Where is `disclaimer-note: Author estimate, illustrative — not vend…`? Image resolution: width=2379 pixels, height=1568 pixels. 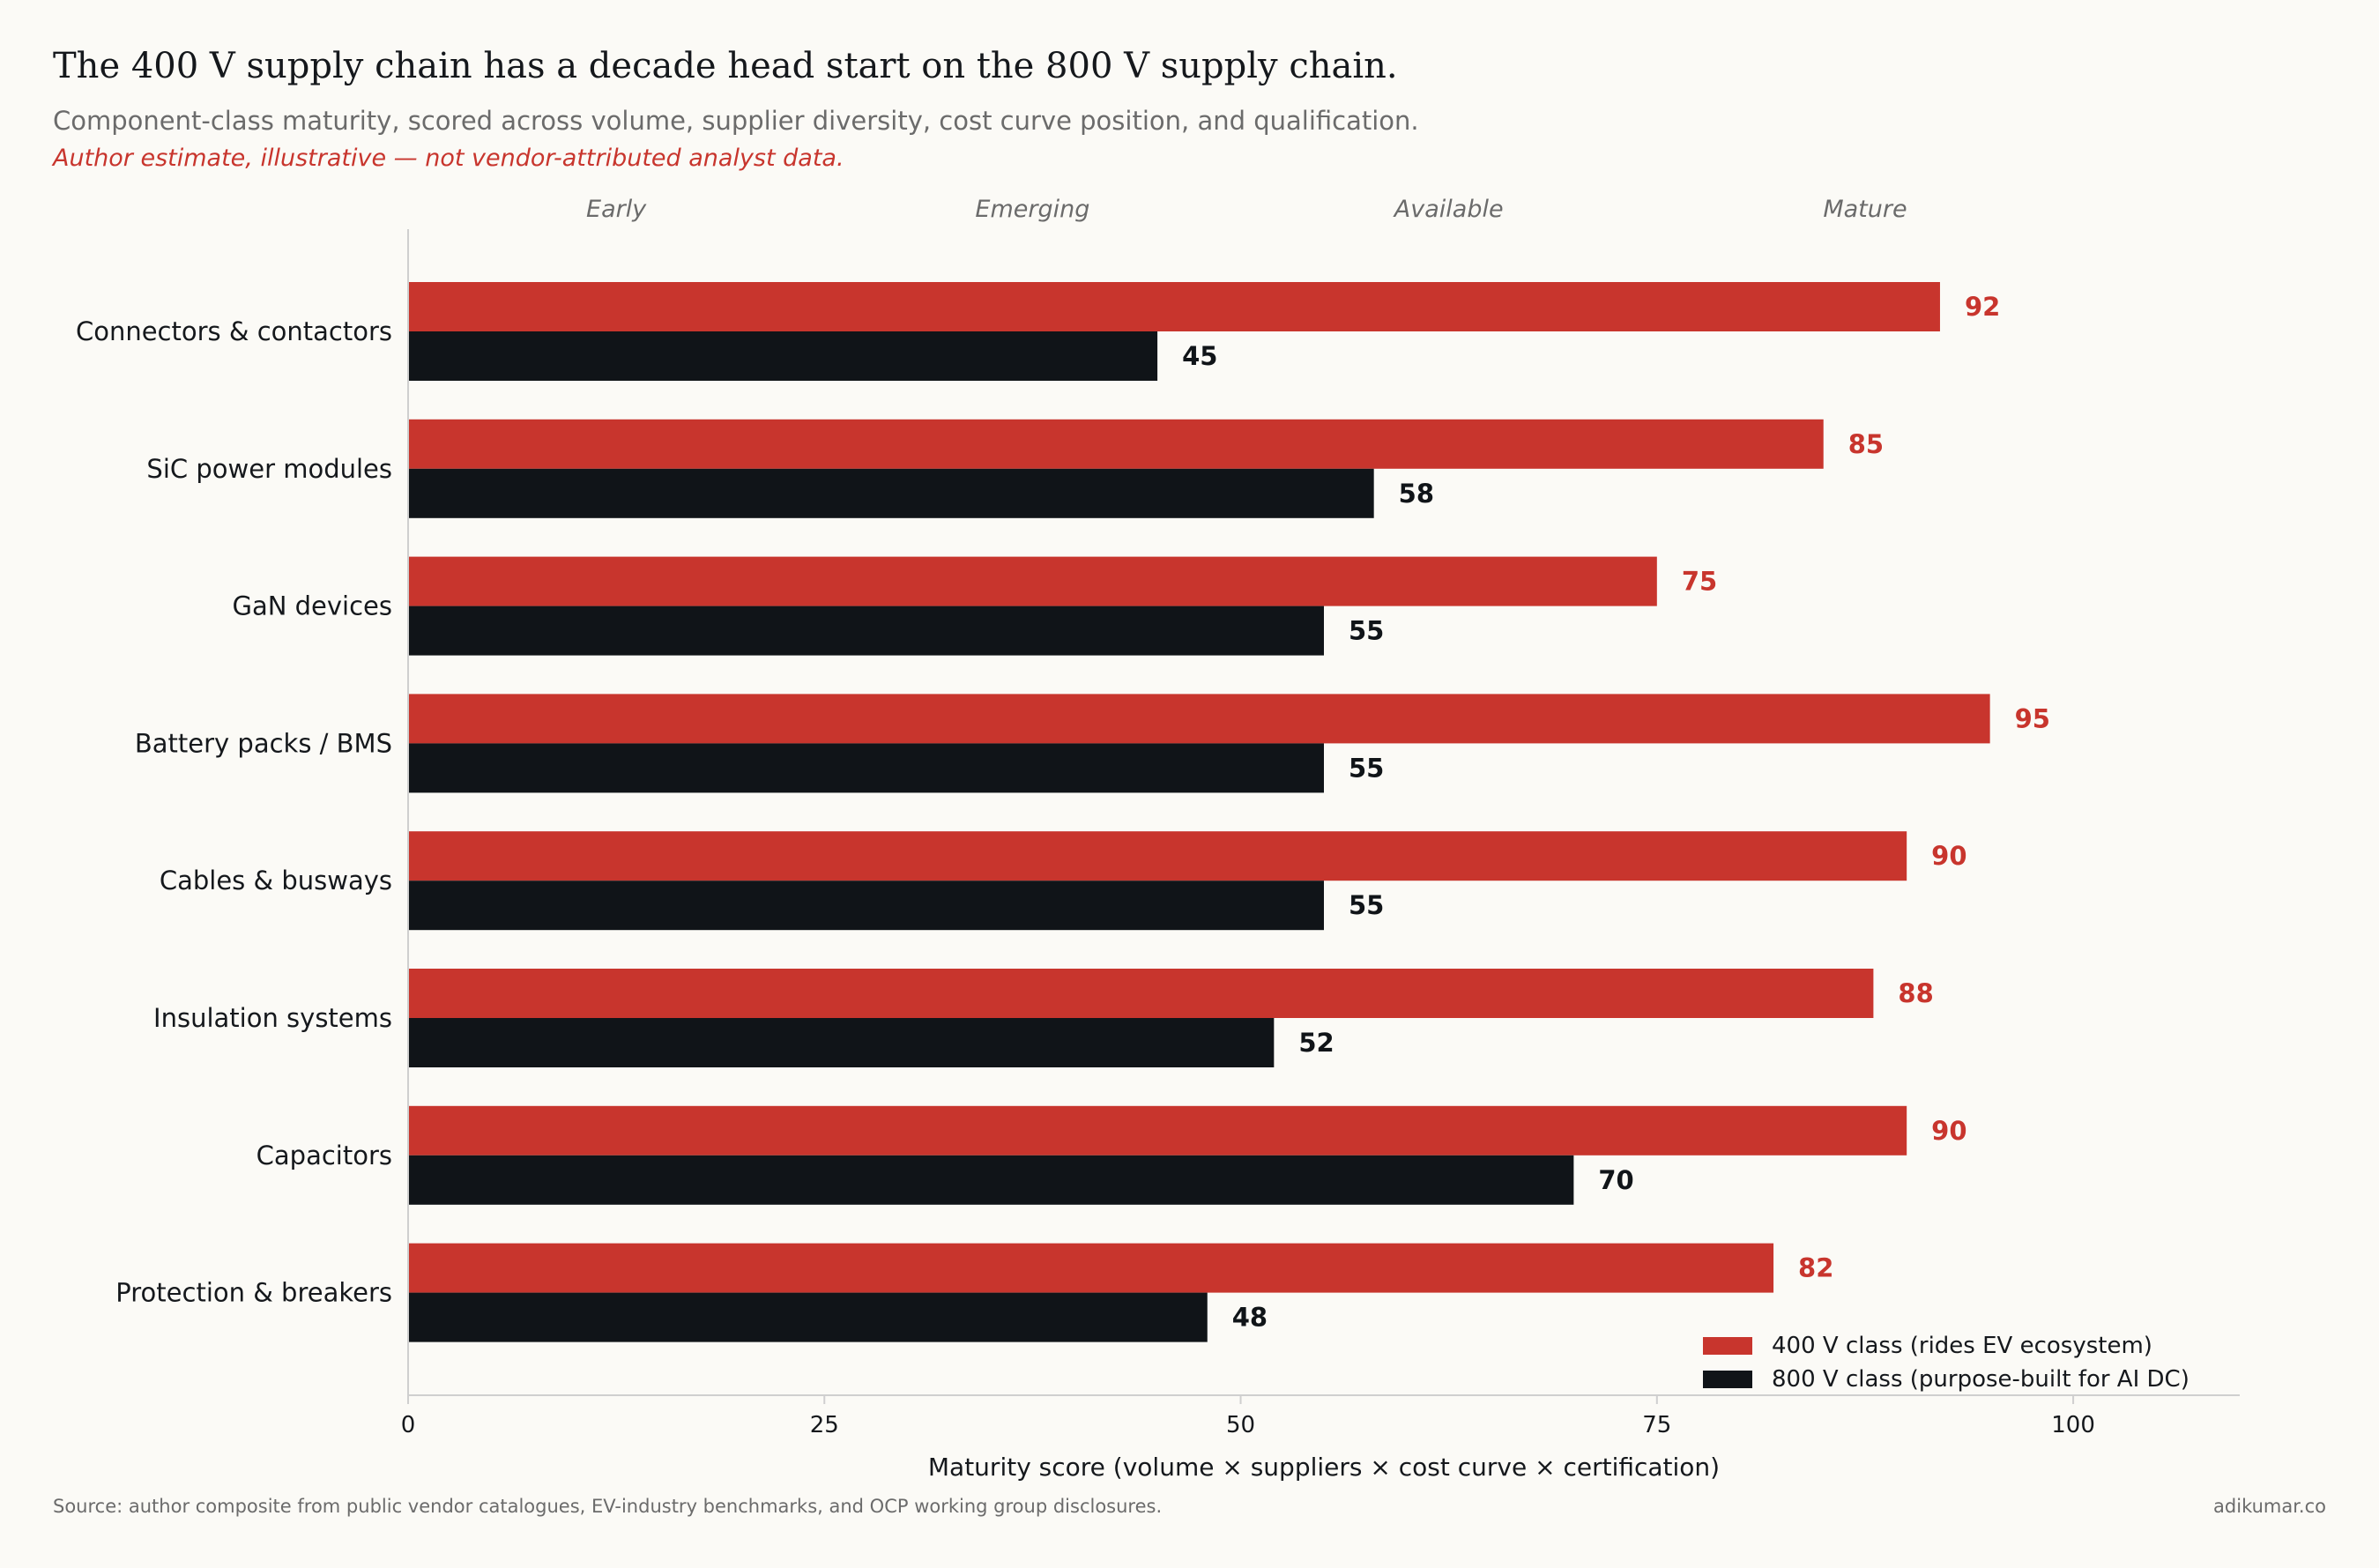 disclaimer-note: Author estimate, illustrative — not vend… is located at coordinates (448, 158).